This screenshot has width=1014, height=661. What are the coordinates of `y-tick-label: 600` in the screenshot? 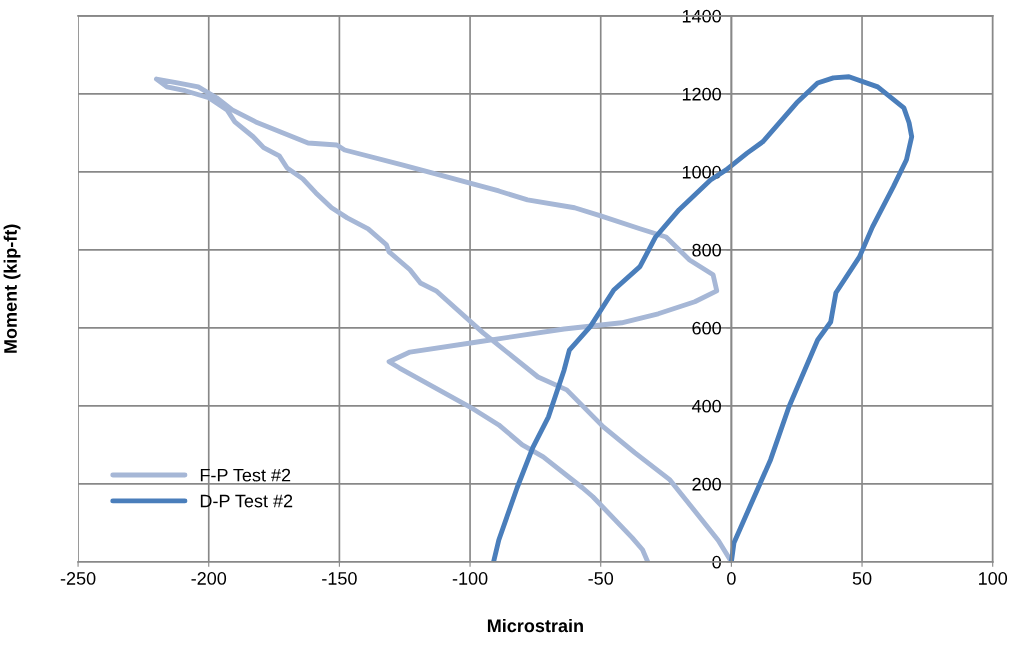 It's located at (706, 328).